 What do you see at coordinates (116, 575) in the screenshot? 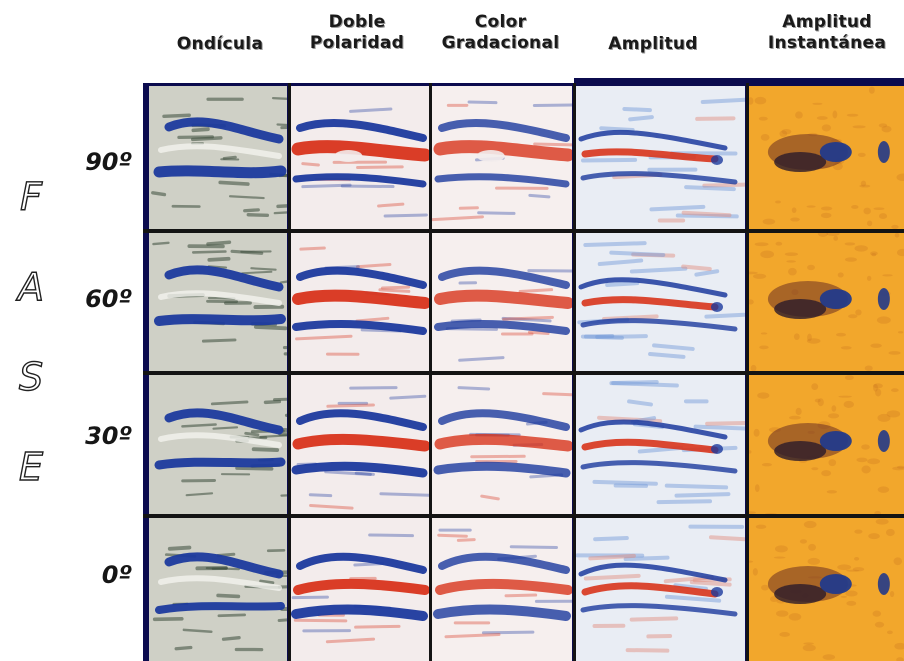
I see `row-label-0: 0º` at bounding box center [116, 575].